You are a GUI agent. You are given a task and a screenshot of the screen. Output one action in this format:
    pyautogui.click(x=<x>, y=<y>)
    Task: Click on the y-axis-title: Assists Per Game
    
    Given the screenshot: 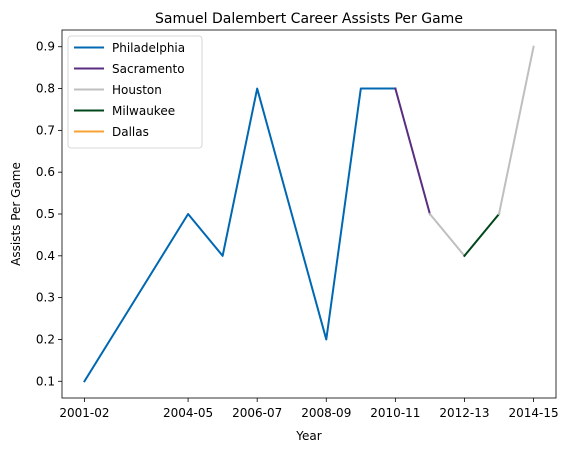 What is the action you would take?
    pyautogui.click(x=16, y=214)
    